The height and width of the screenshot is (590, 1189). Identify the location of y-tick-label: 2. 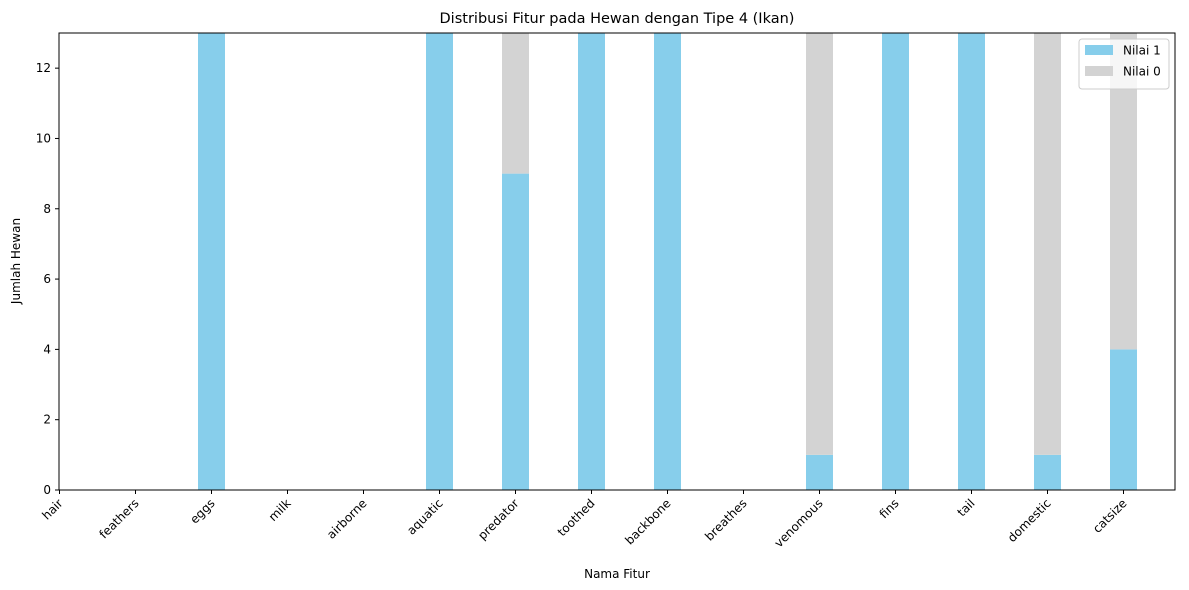
(47, 420).